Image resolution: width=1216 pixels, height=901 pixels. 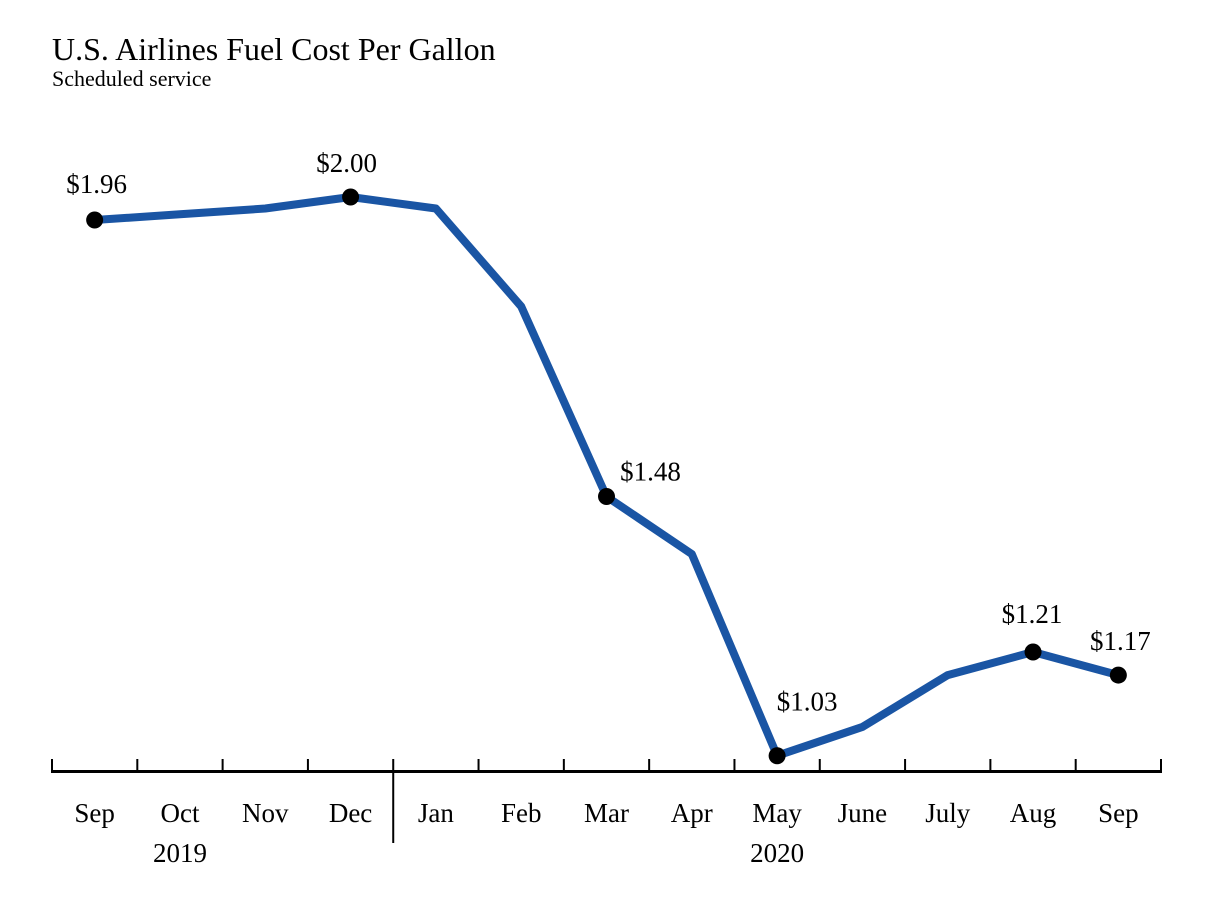 What do you see at coordinates (863, 813) in the screenshot?
I see `x-axis-month-label: June` at bounding box center [863, 813].